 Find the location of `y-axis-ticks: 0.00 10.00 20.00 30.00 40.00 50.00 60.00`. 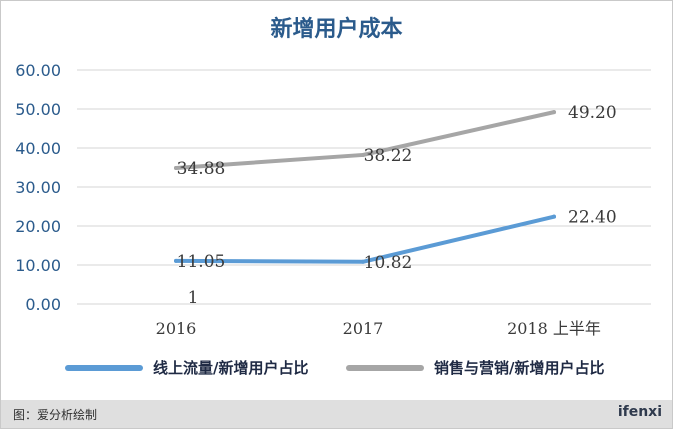

y-axis-ticks: 0.00 10.00 20.00 30.00 40.00 50.00 60.00 is located at coordinates (38, 187).